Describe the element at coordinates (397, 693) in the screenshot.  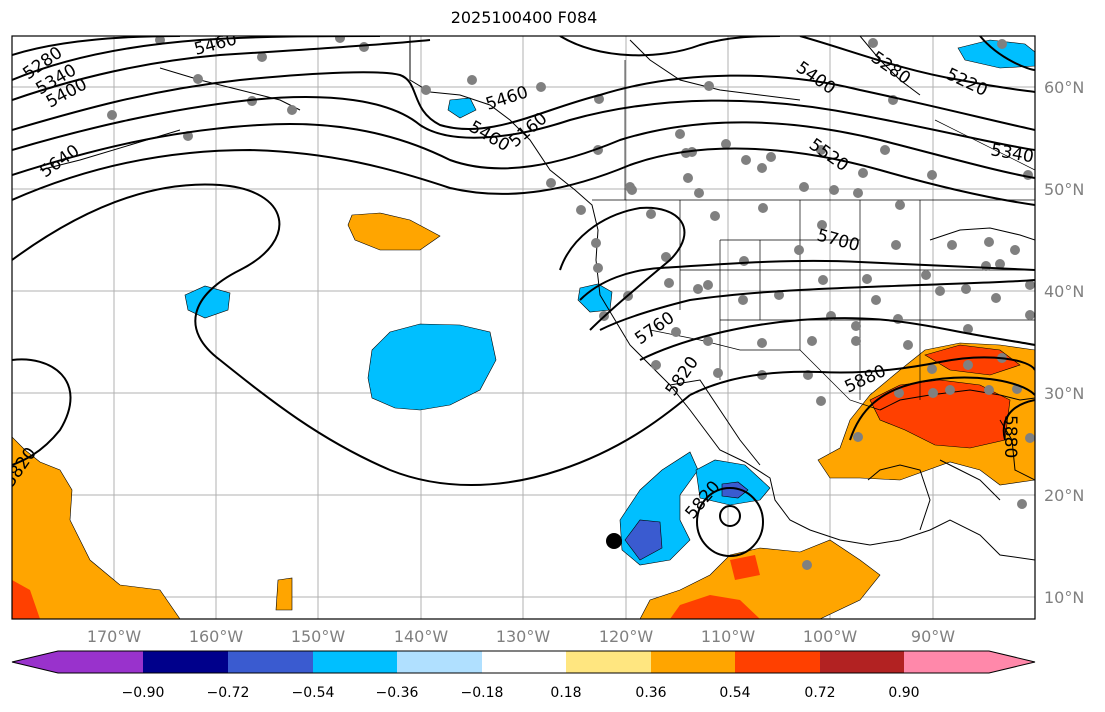
I see `colorbar-tick-label: −0.36` at that location.